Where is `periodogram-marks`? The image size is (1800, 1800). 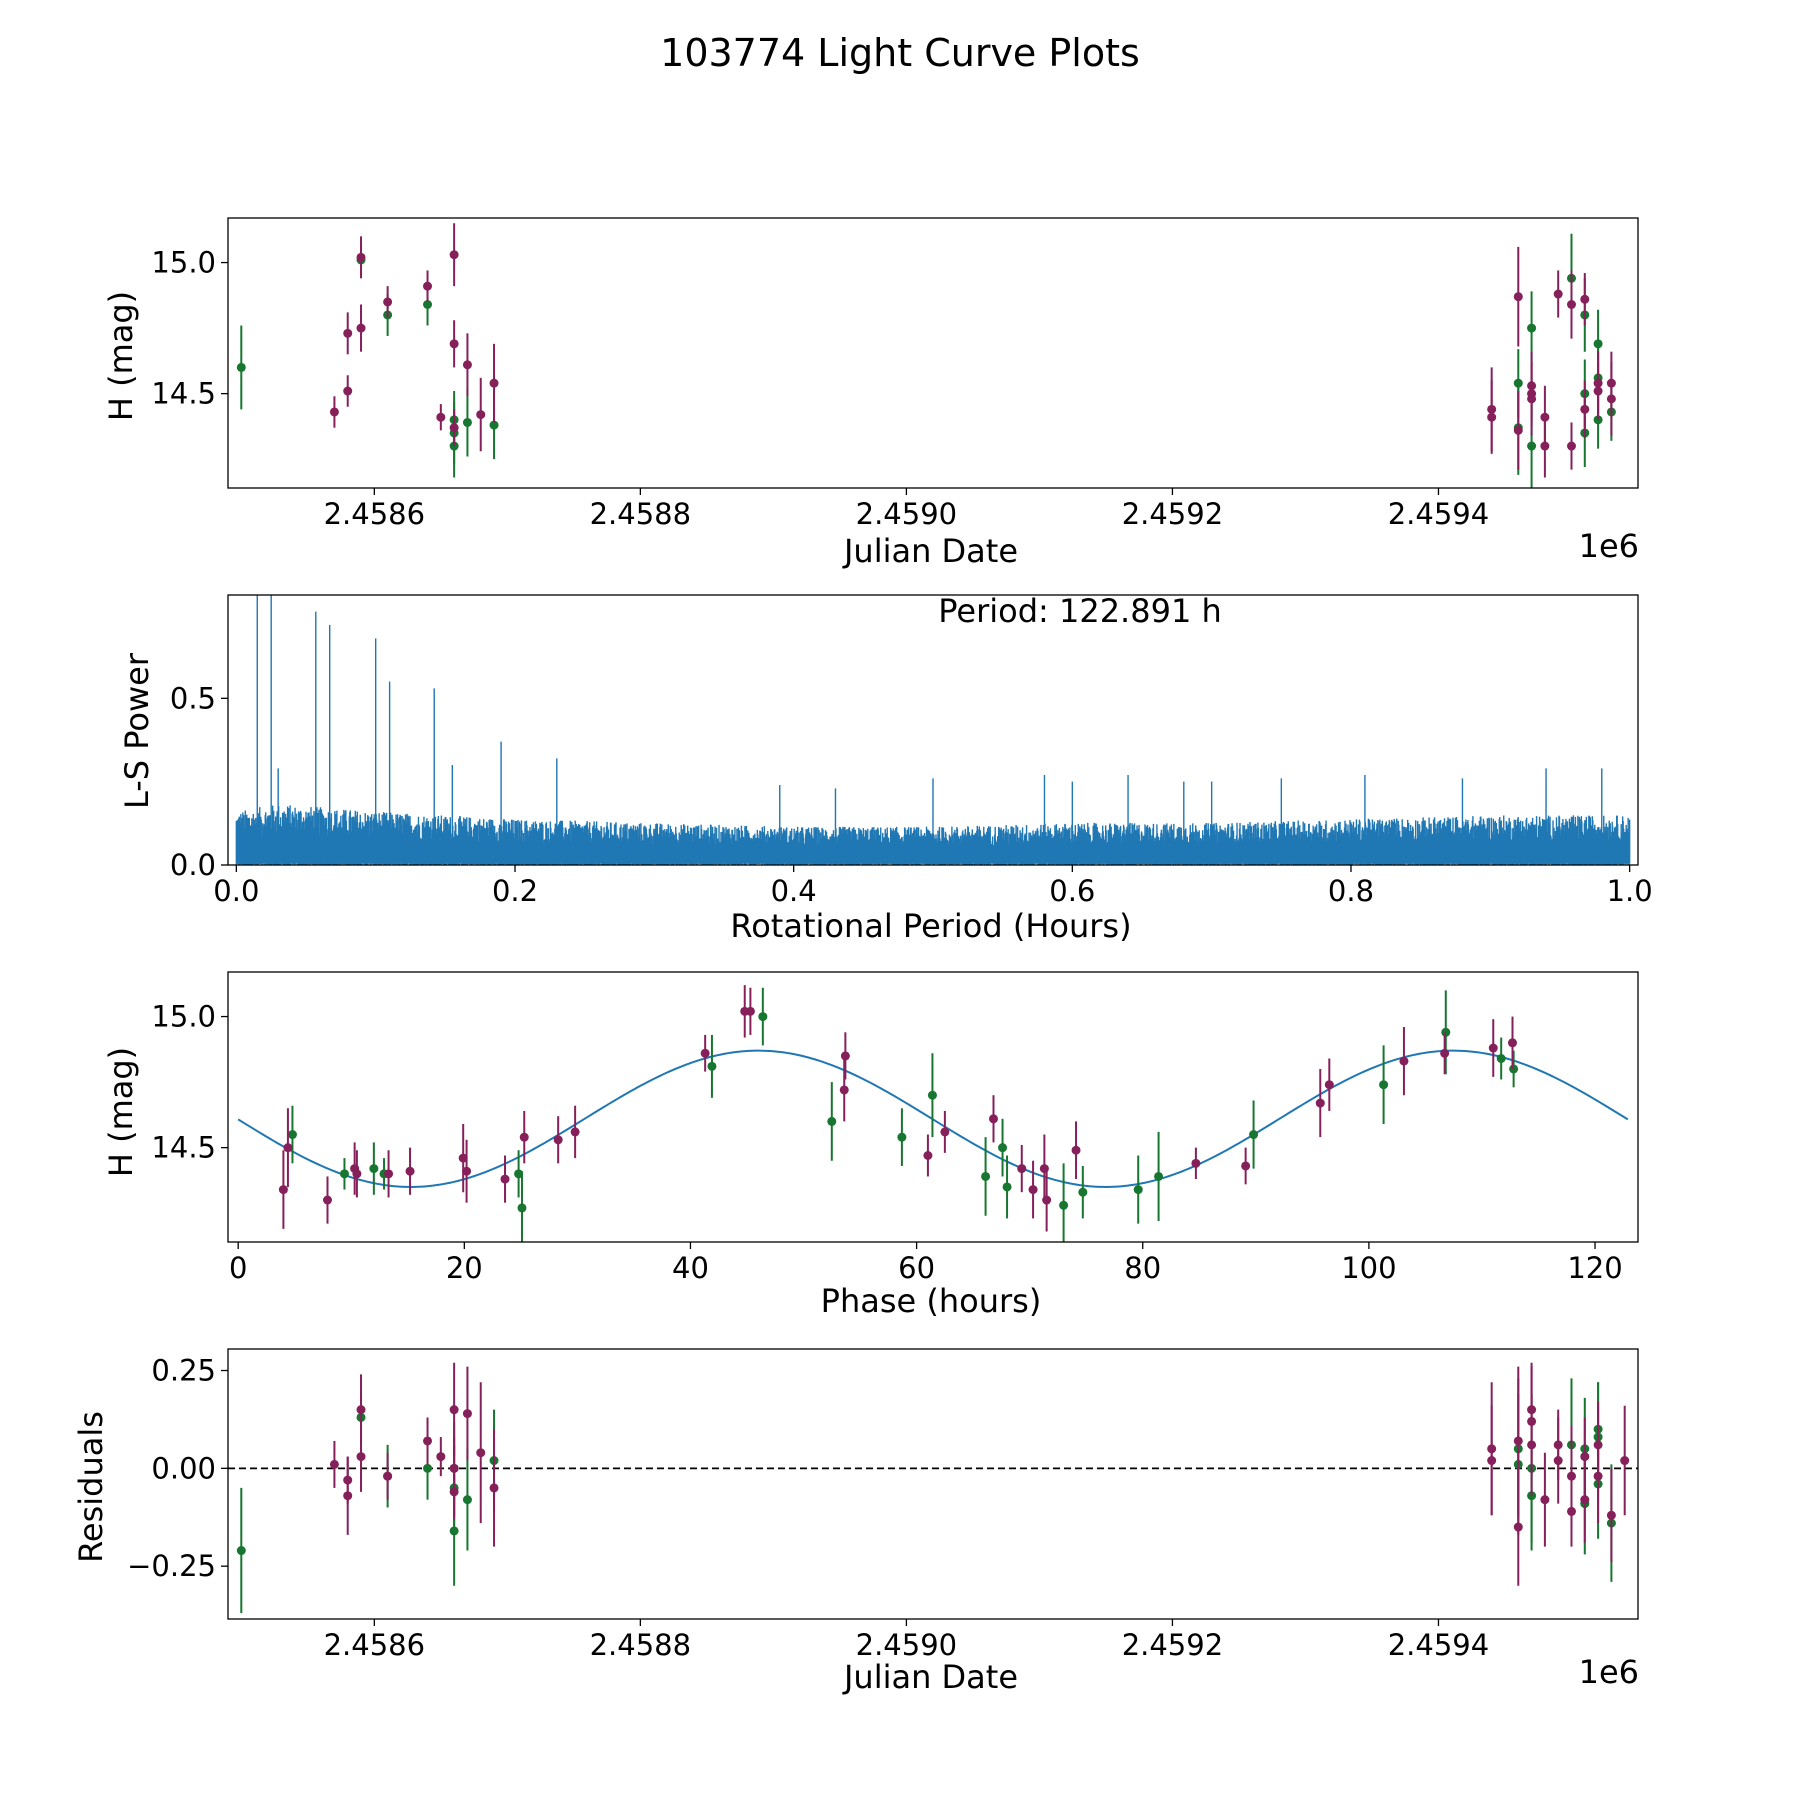
periodogram-marks is located at coordinates (933, 730).